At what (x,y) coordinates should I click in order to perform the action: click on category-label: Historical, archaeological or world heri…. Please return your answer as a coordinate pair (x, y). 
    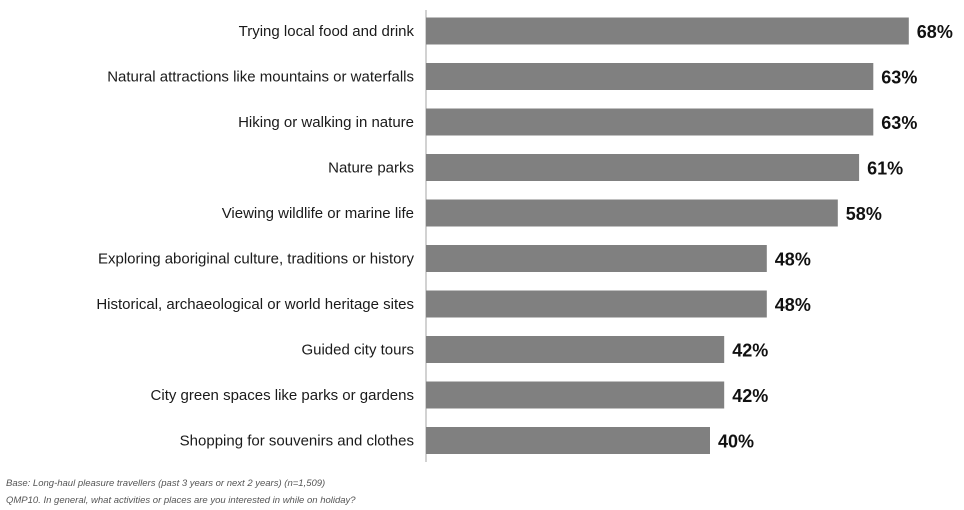
    Looking at the image, I should click on (255, 304).